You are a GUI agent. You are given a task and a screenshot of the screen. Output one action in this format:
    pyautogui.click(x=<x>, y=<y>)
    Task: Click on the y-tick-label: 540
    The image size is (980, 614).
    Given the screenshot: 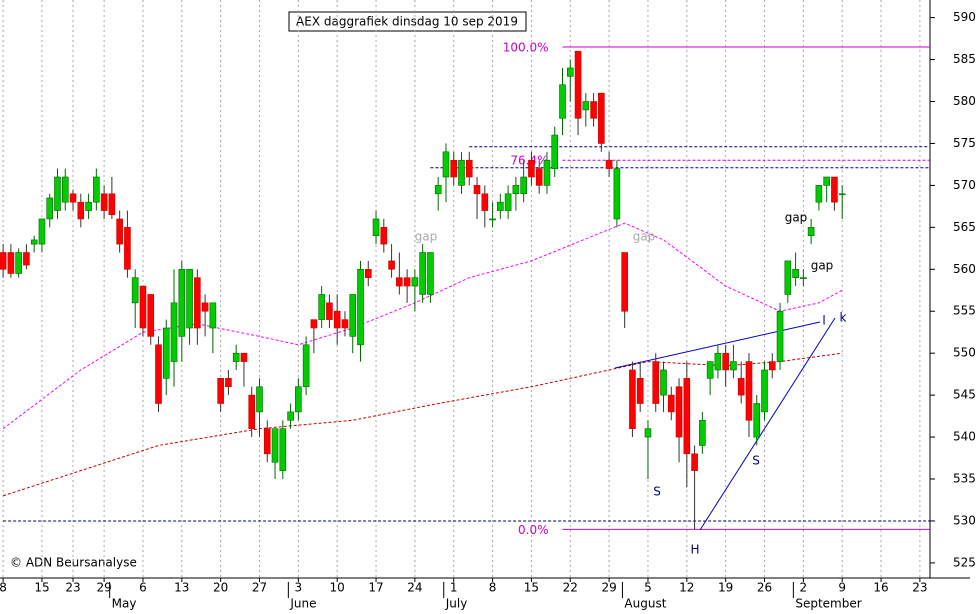 What is the action you would take?
    pyautogui.click(x=964, y=437)
    